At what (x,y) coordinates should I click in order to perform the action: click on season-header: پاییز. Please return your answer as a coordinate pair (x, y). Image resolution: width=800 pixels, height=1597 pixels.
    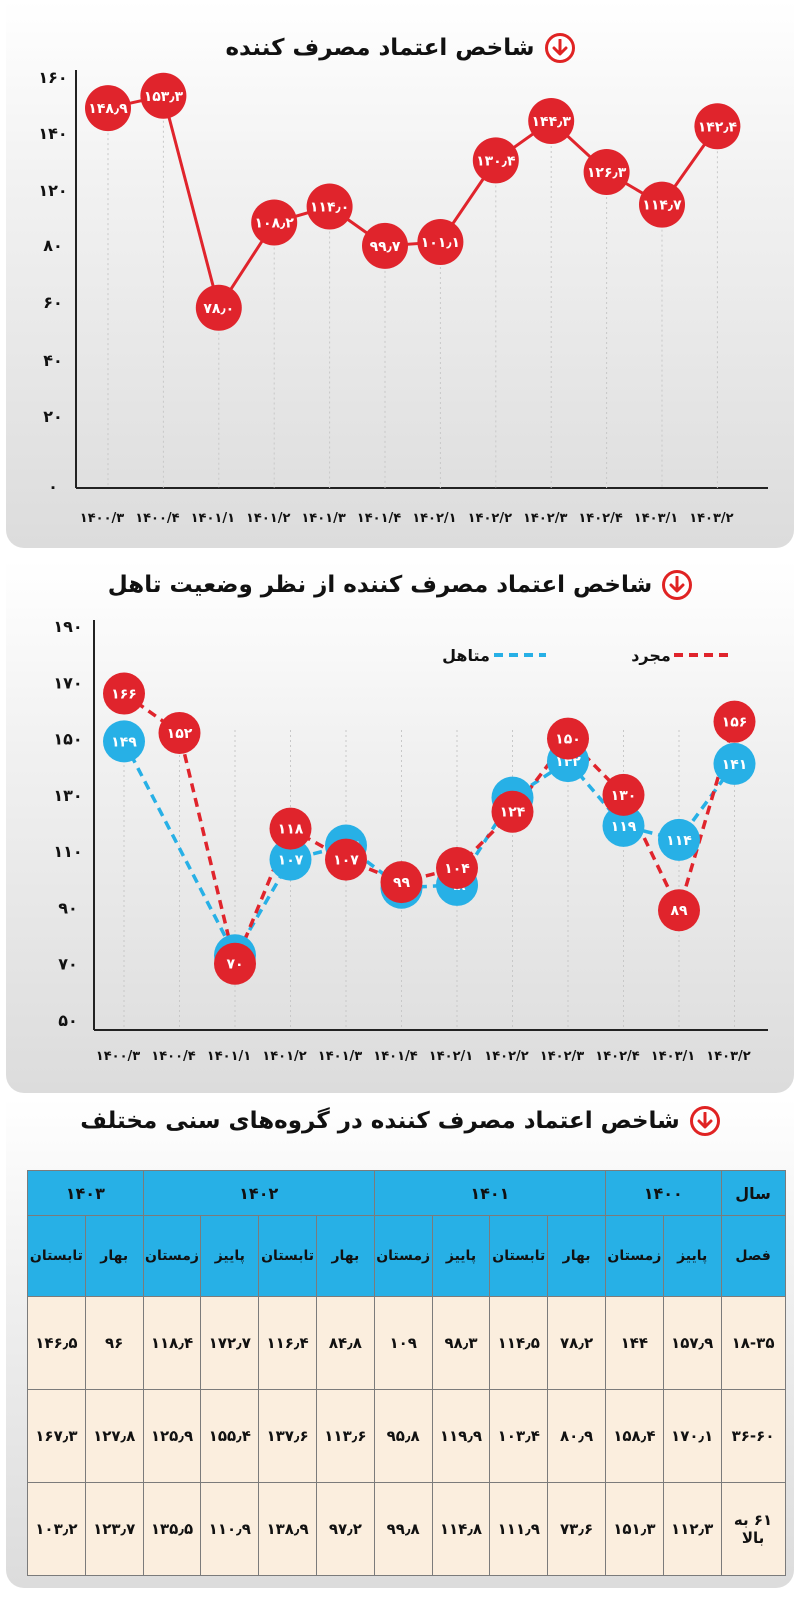
    Looking at the image, I should click on (692, 1256).